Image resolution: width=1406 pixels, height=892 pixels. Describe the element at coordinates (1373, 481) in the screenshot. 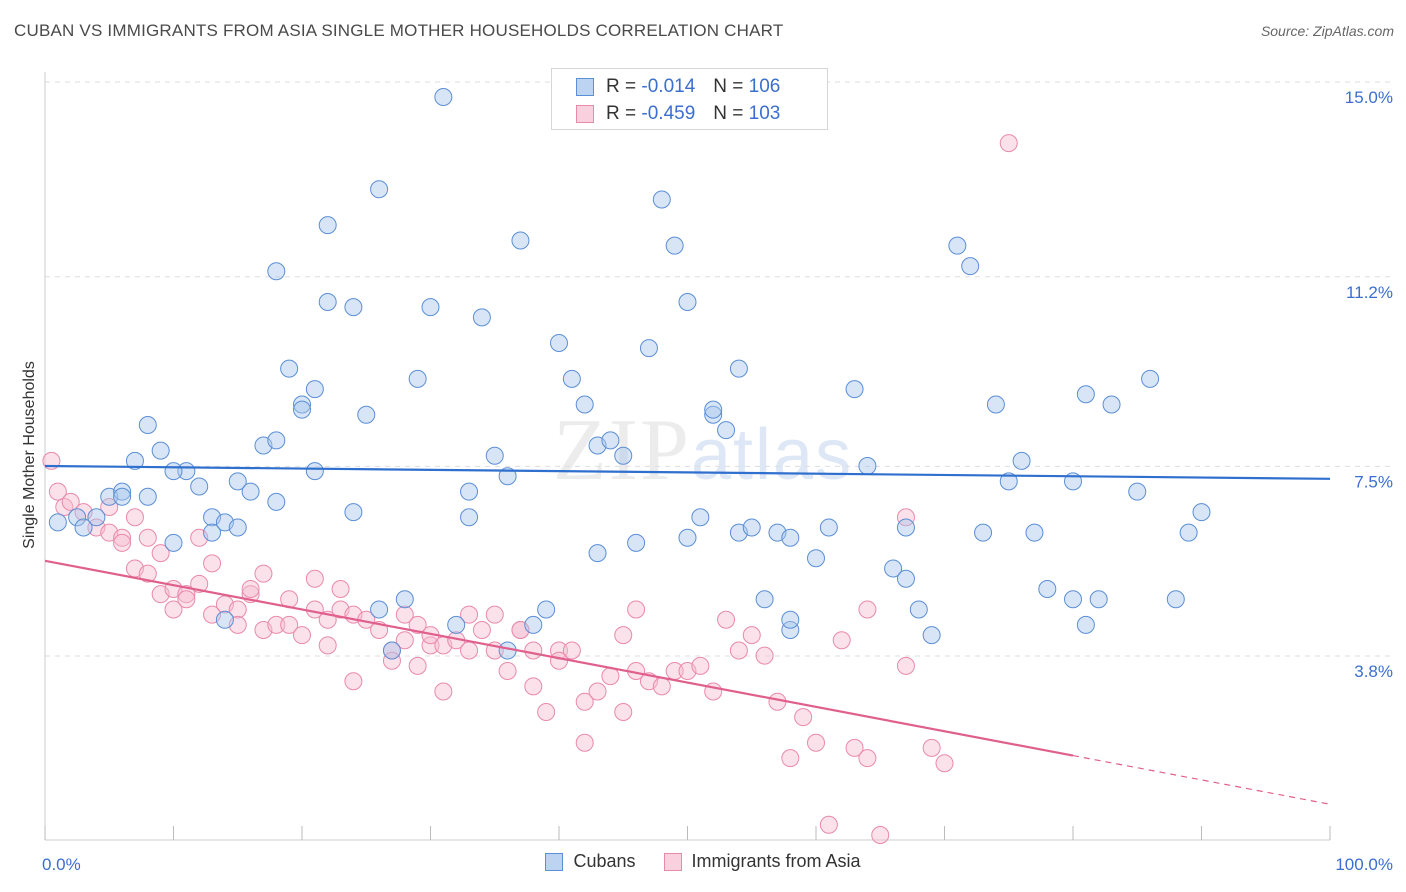

I see `y-tick-label: 7.5%` at that location.